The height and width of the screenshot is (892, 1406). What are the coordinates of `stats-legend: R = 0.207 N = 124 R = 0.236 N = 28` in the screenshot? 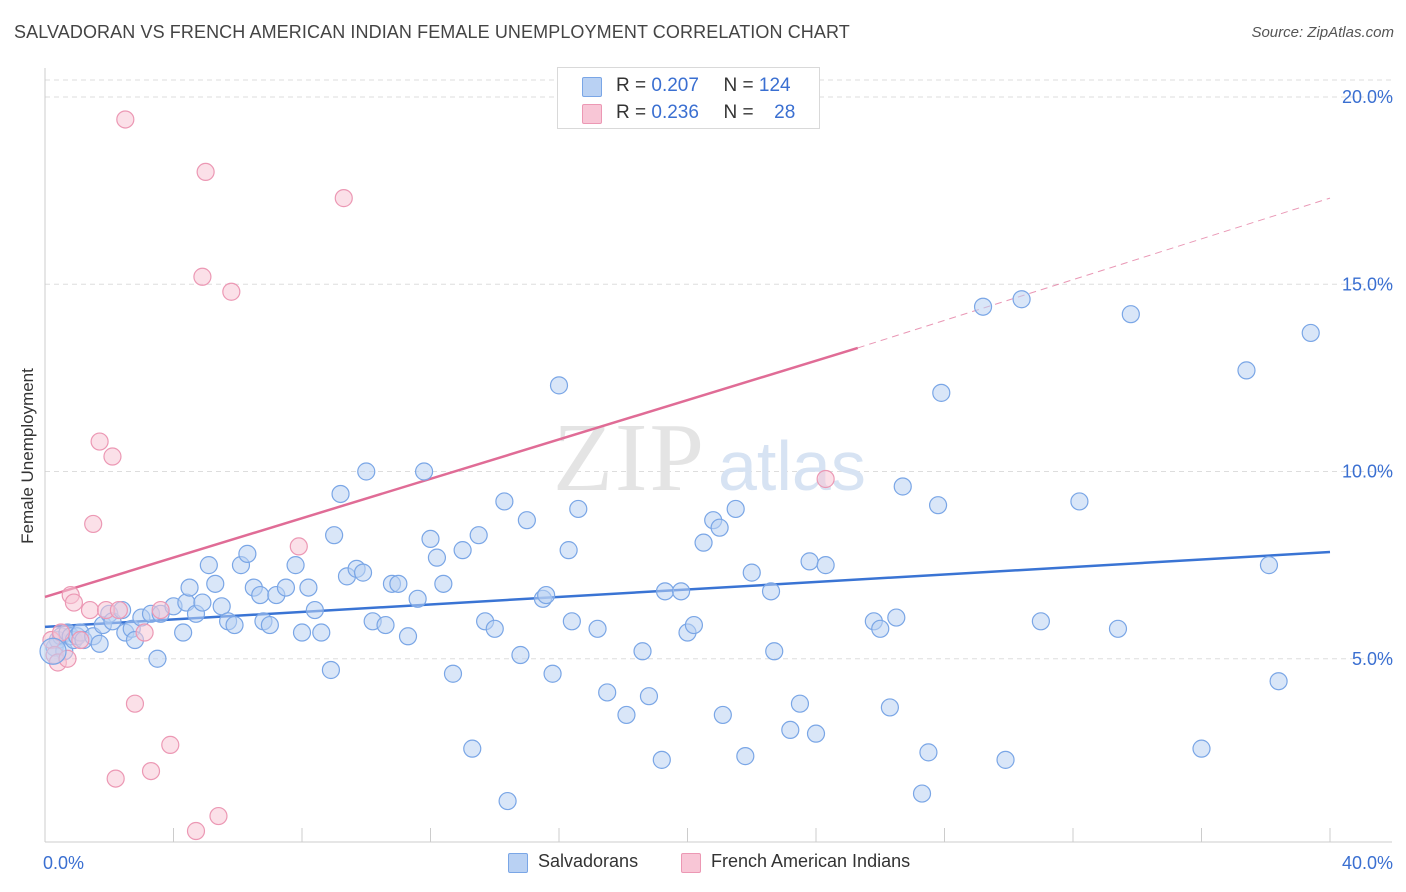 It's located at (688, 98).